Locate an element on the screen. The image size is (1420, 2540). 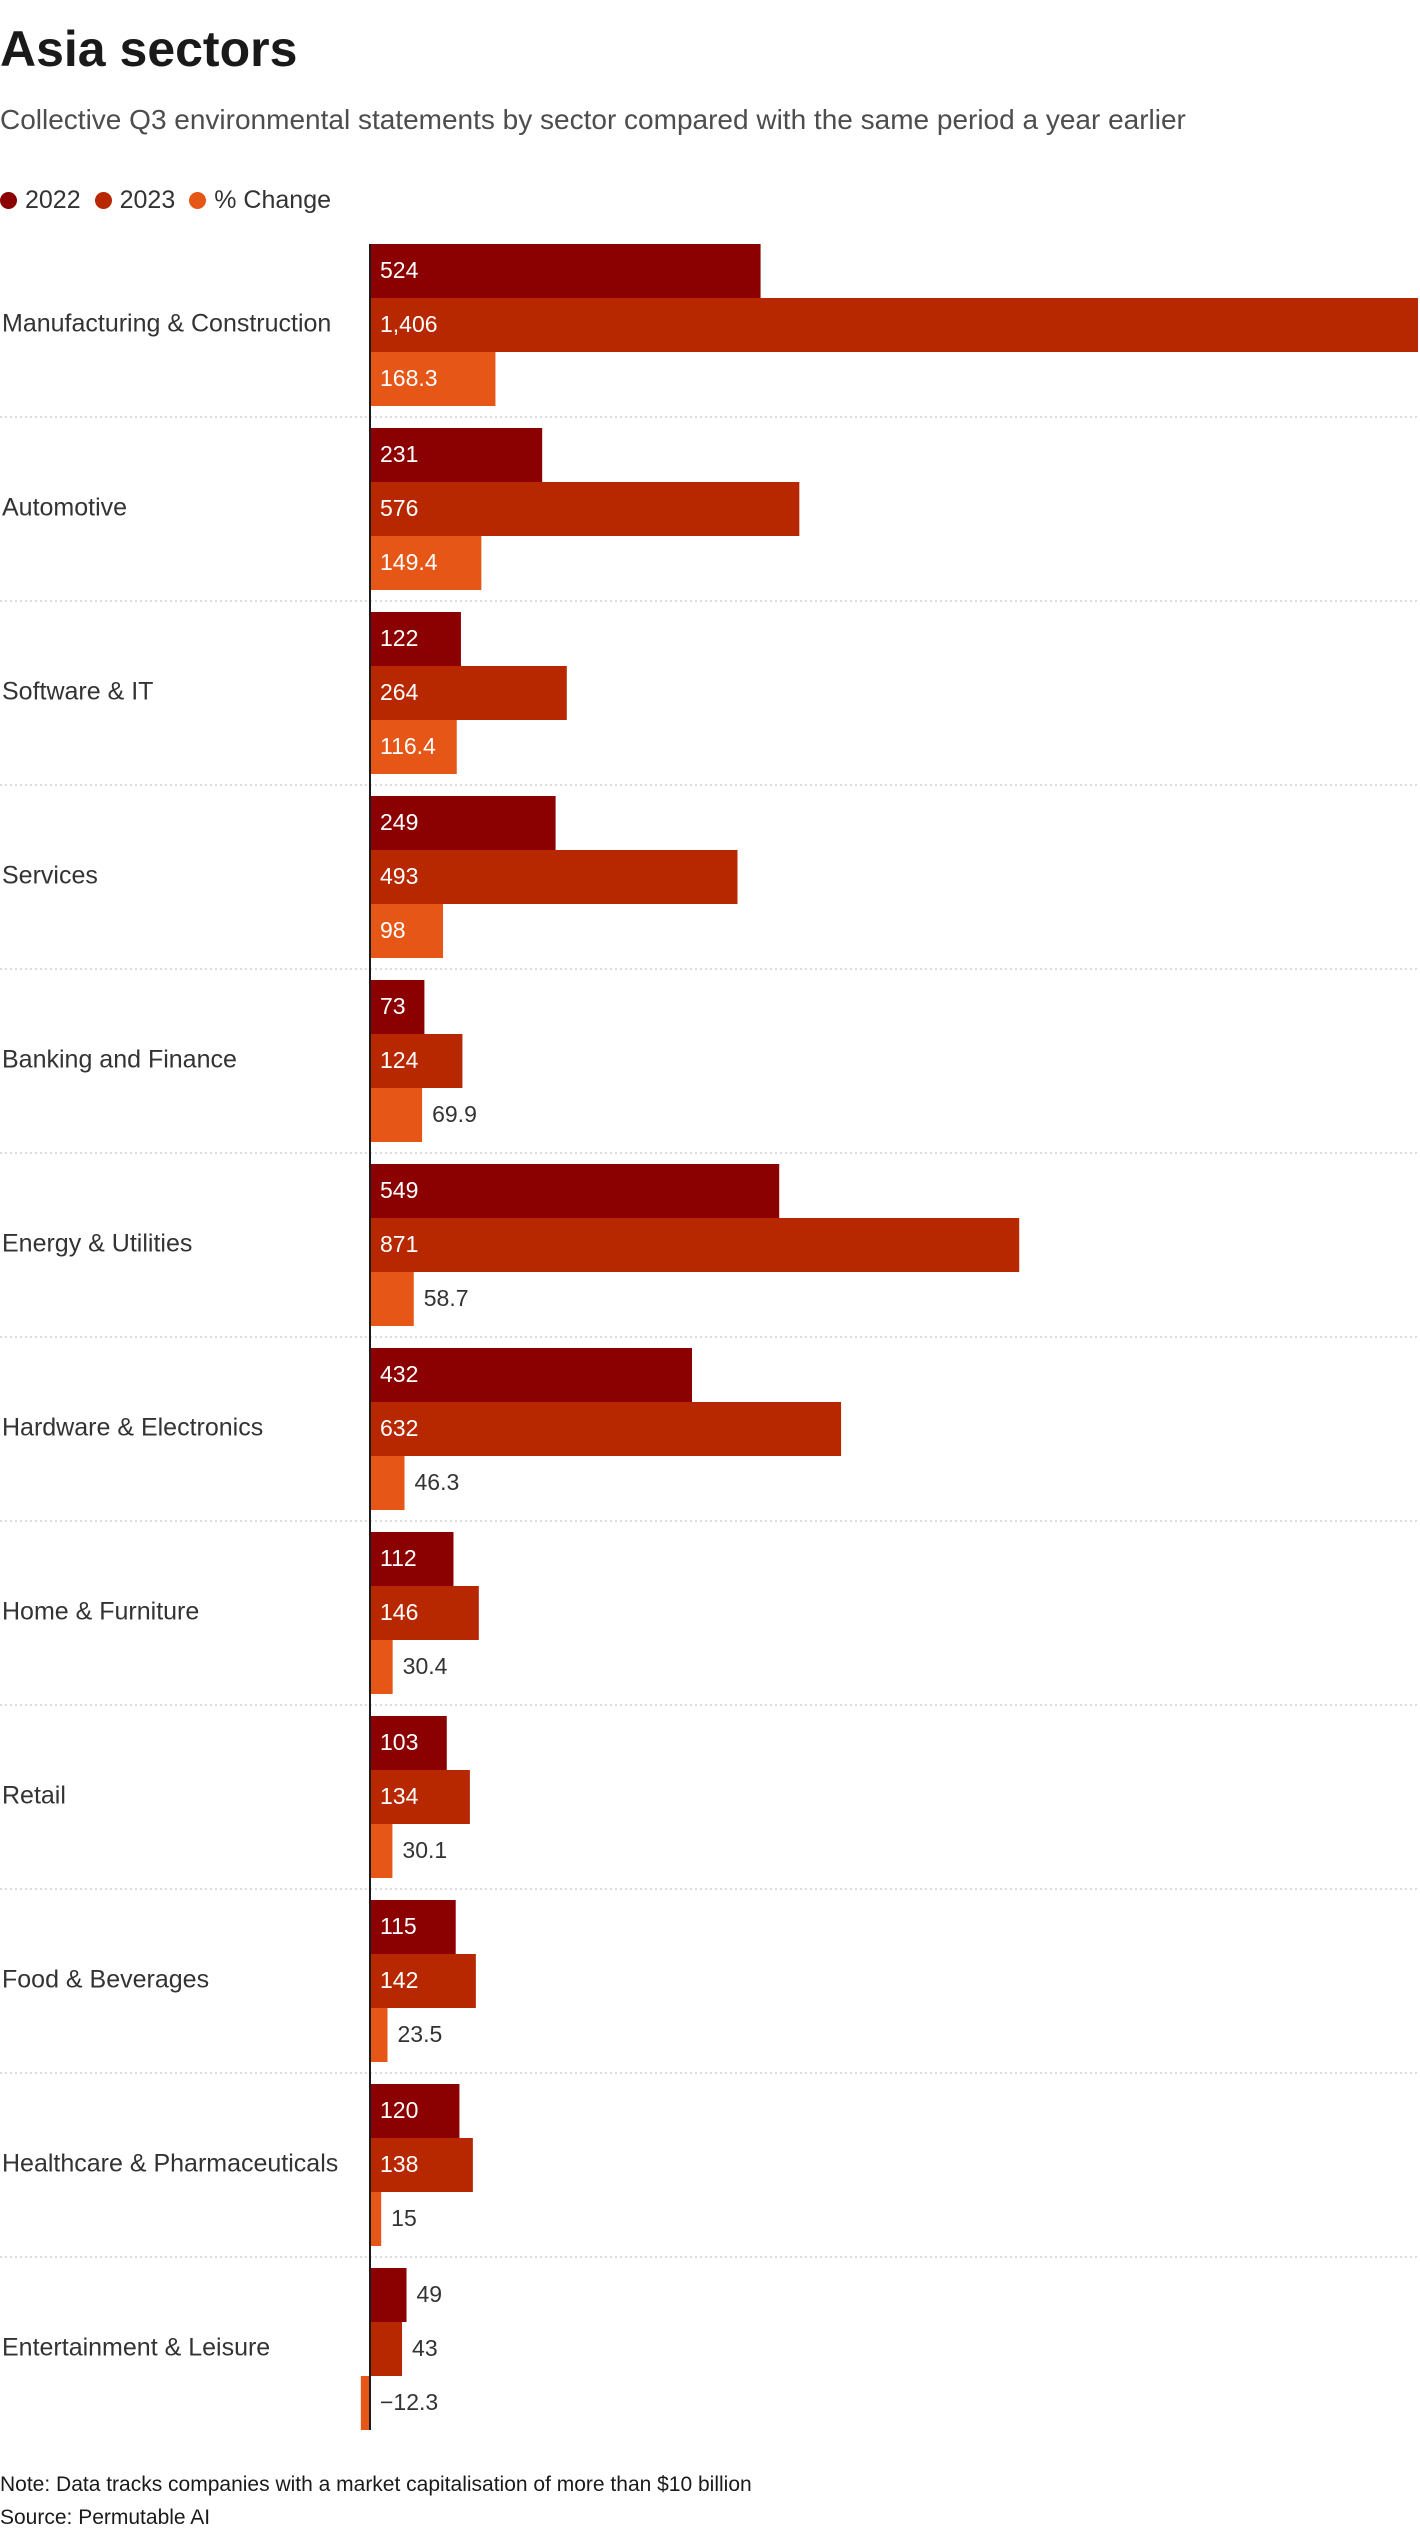
category-label: Retail is located at coordinates (34, 1796).